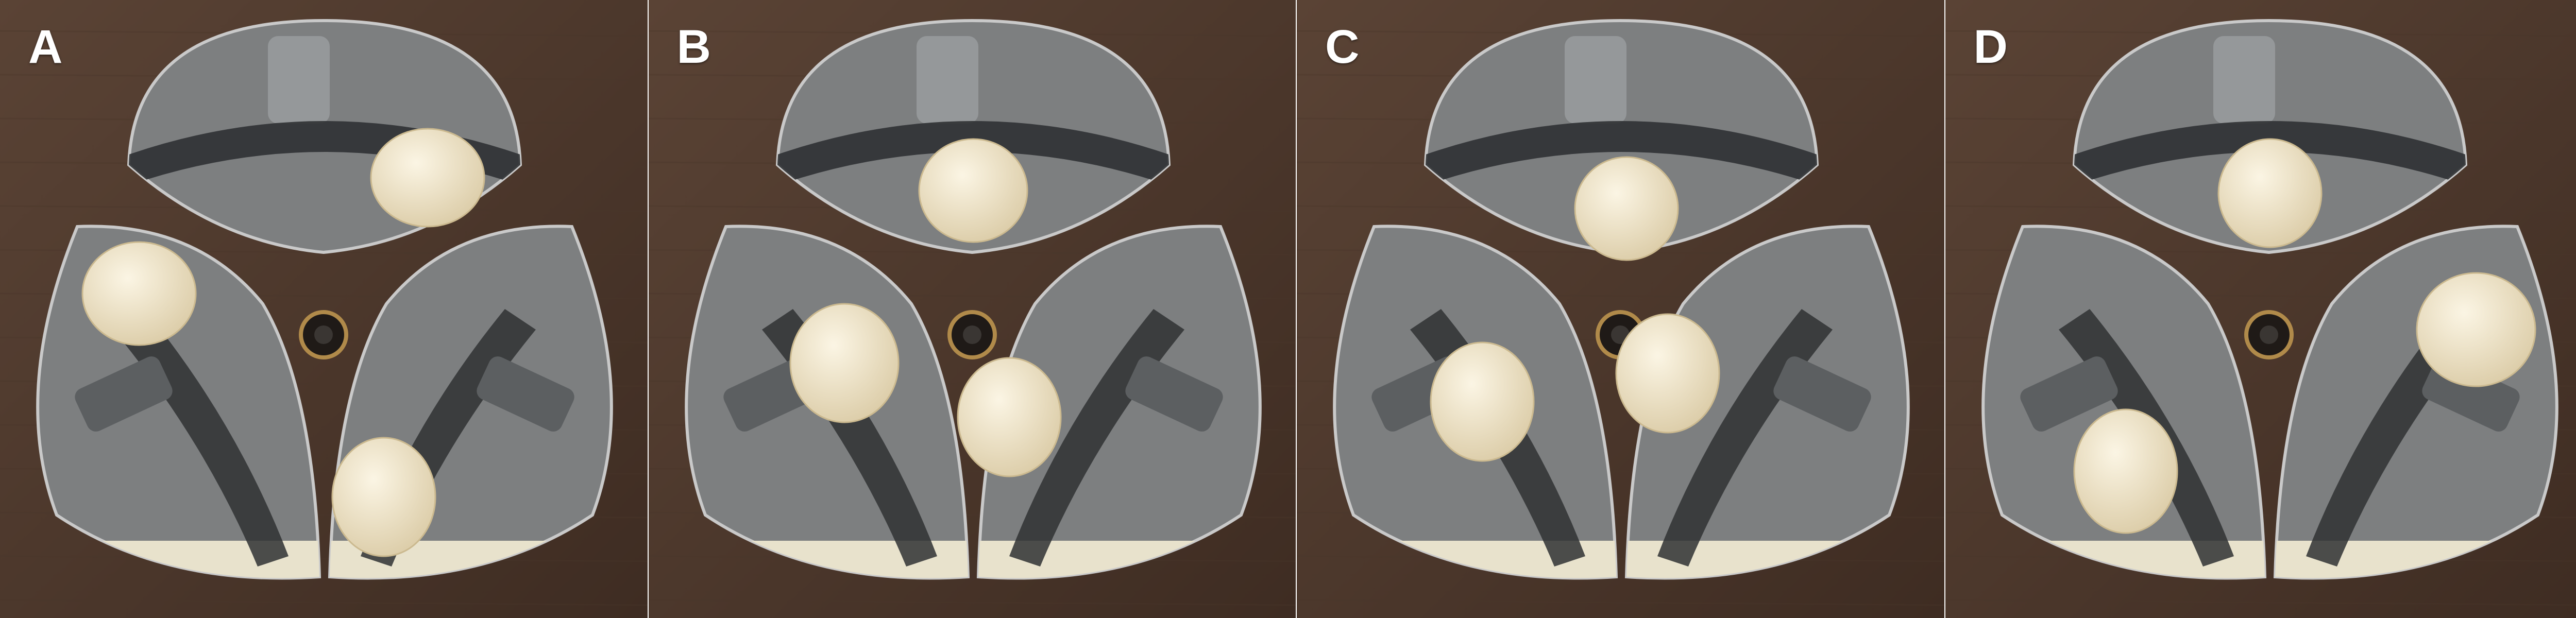  I want to click on panel-label: A, so click(45, 47).